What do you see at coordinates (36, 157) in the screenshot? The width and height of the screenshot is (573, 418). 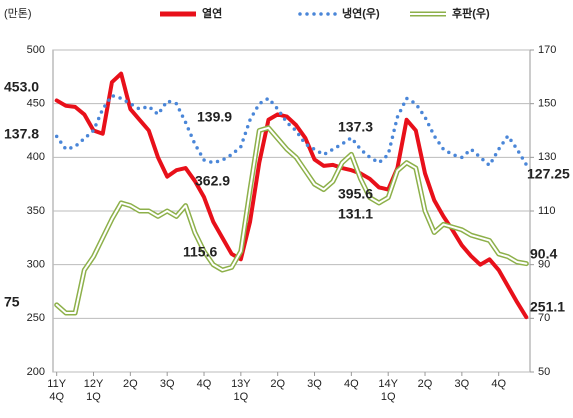 I see `y-tick-label: 400` at bounding box center [36, 157].